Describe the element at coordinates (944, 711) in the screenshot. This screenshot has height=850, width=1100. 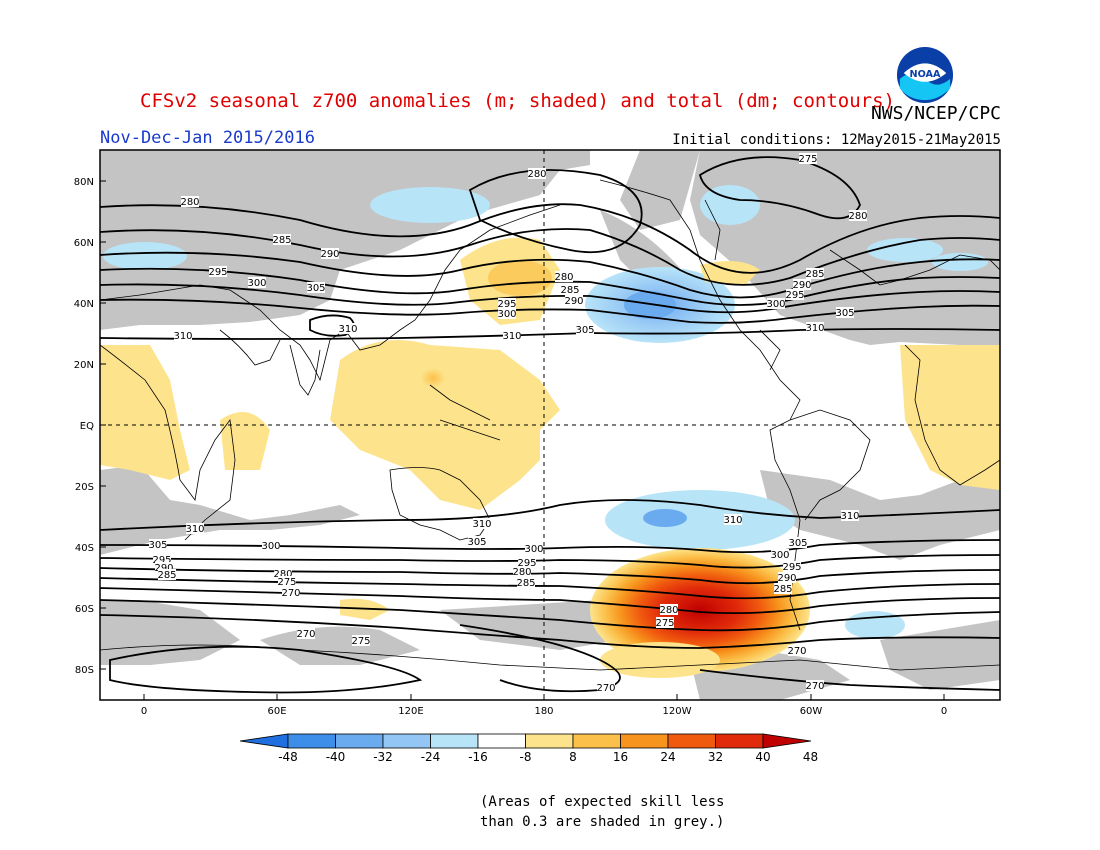
I see `lon-tick-label: 0` at that location.